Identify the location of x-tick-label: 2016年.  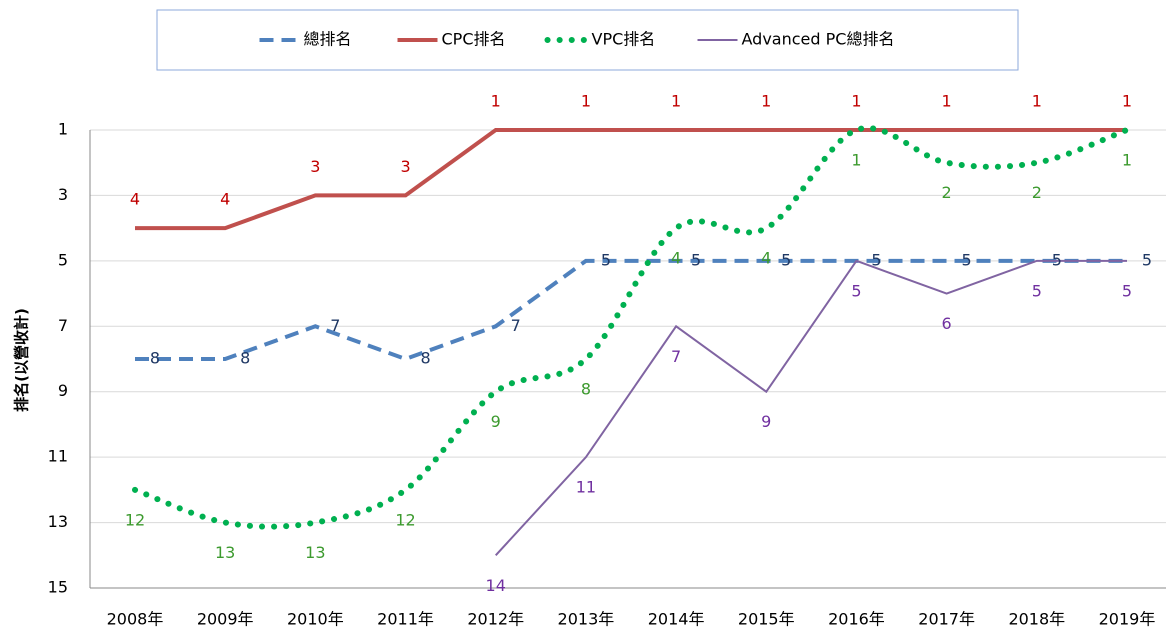
(856, 619).